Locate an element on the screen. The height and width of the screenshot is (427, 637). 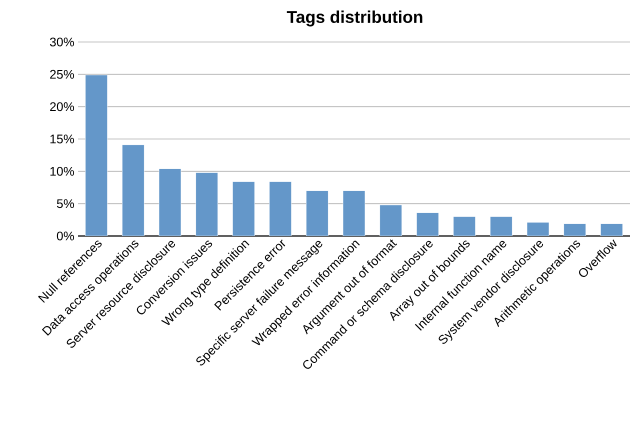
chart-title: Tags distribution is located at coordinates (354, 18).